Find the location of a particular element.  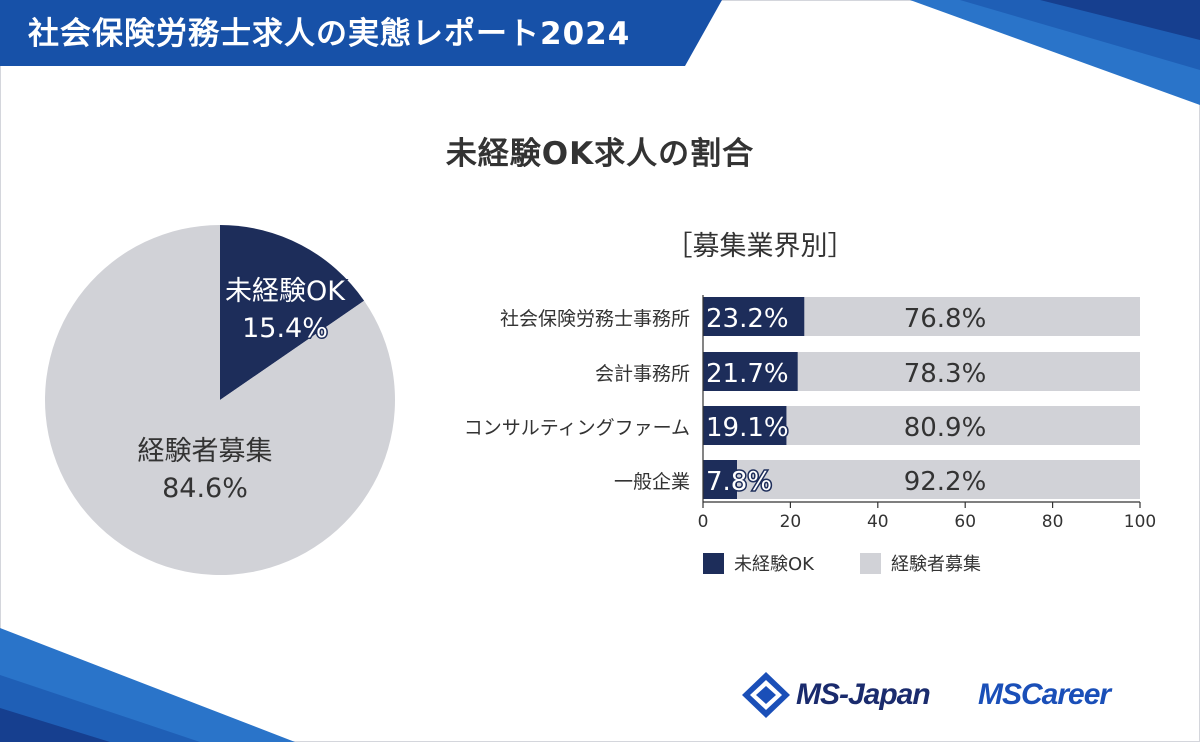

corner-decoration-top is located at coordinates (1055, 52).